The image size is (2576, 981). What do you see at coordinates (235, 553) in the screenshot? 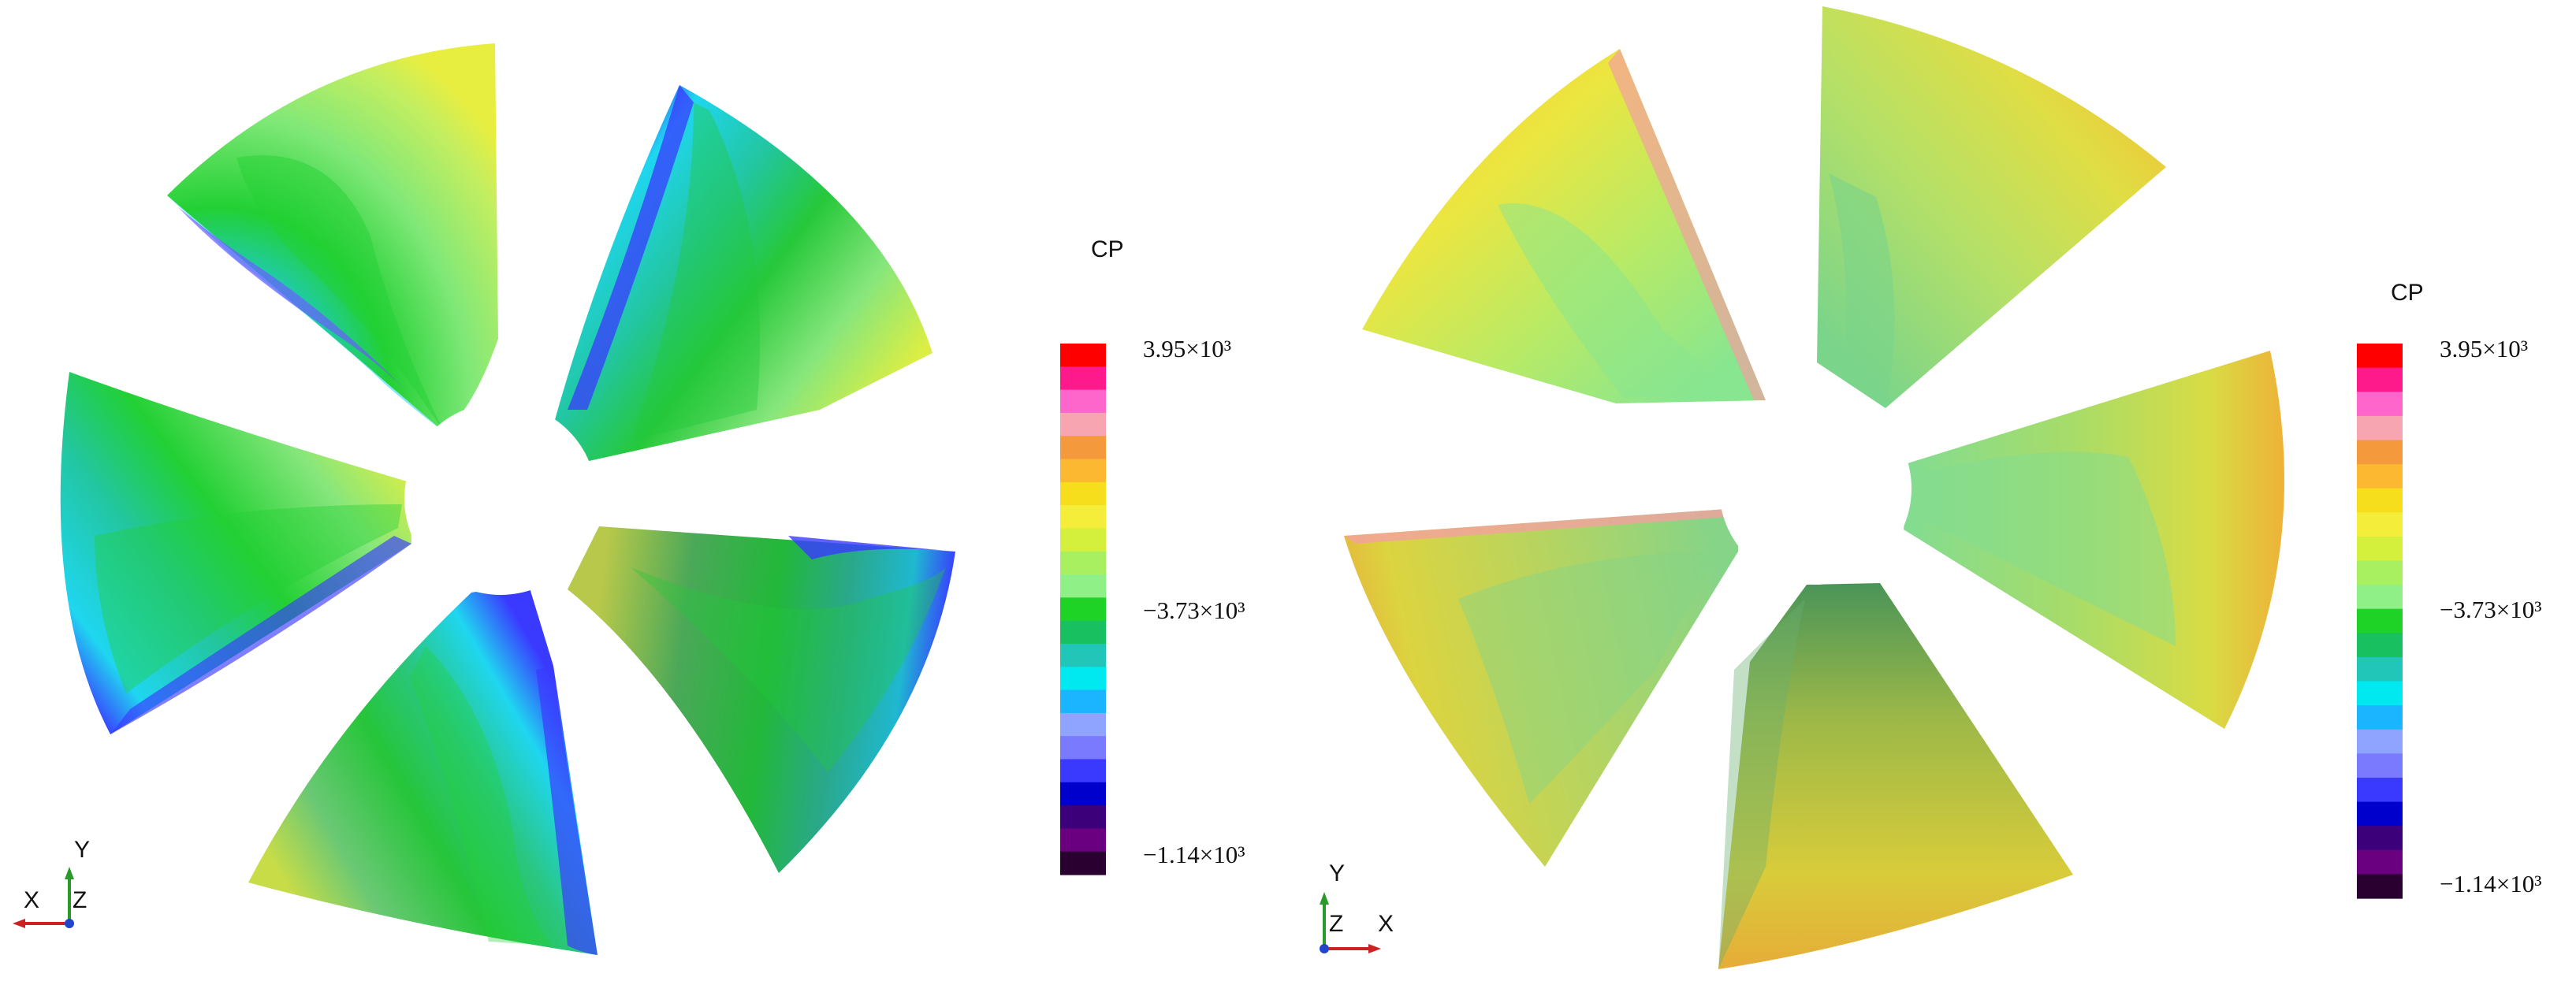
I see `left-blade-left` at bounding box center [235, 553].